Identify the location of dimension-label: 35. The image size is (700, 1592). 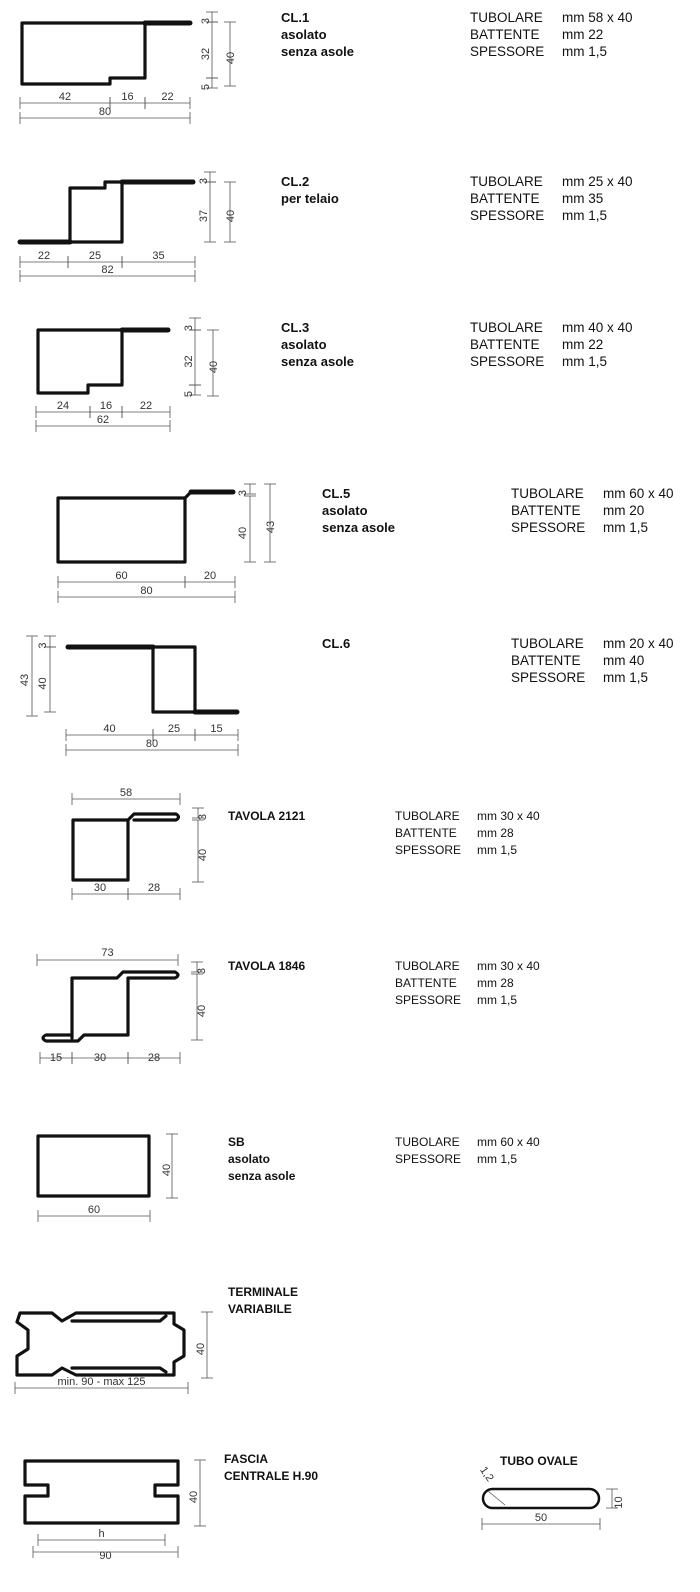
(158, 256).